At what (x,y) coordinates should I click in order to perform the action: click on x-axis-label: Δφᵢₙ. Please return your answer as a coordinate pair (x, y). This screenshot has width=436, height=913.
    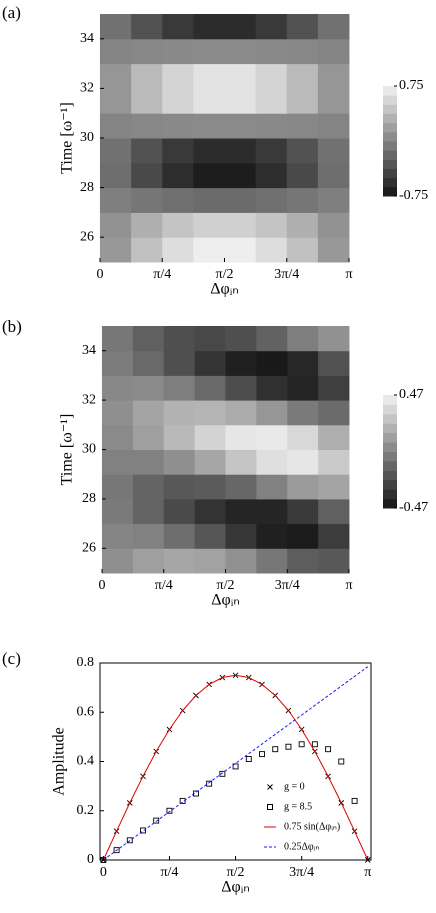
    Looking at the image, I should click on (224, 289).